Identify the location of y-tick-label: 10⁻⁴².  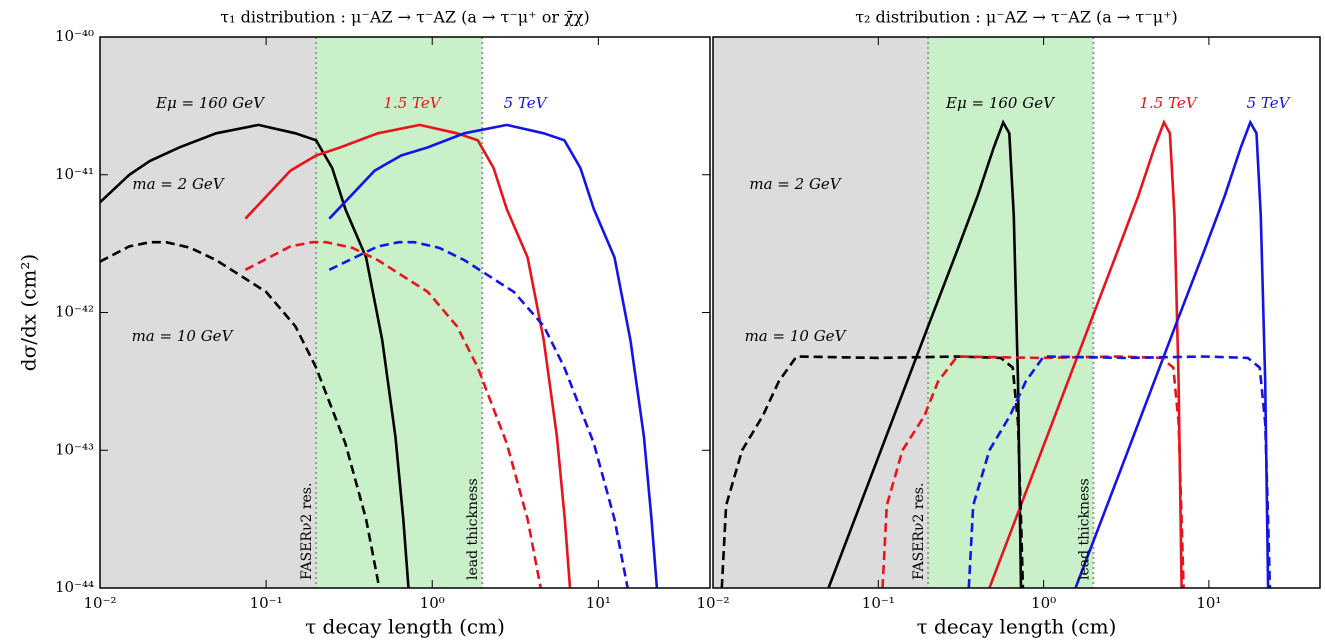
(74, 312).